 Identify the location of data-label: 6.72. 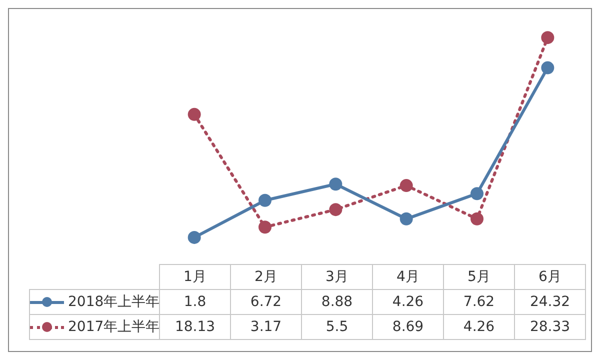
(266, 302).